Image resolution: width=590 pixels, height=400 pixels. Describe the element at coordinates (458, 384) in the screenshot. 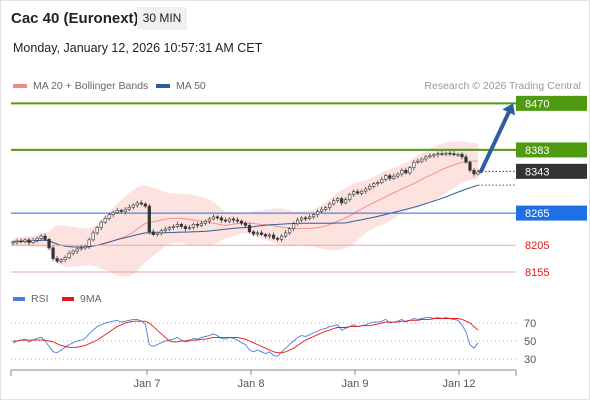

I see `x-axis-label: Jan 12` at that location.